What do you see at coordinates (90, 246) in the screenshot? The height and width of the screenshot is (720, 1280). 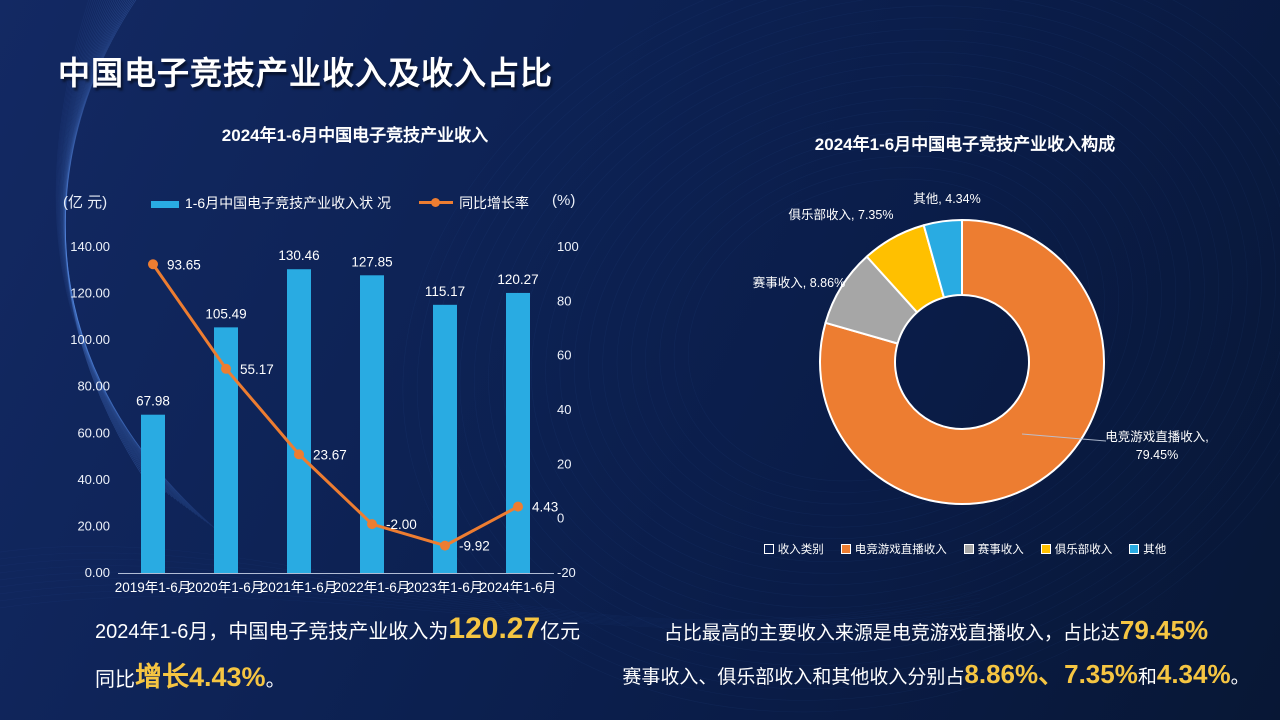 I see `left-axis-tick-label: 140.00` at bounding box center [90, 246].